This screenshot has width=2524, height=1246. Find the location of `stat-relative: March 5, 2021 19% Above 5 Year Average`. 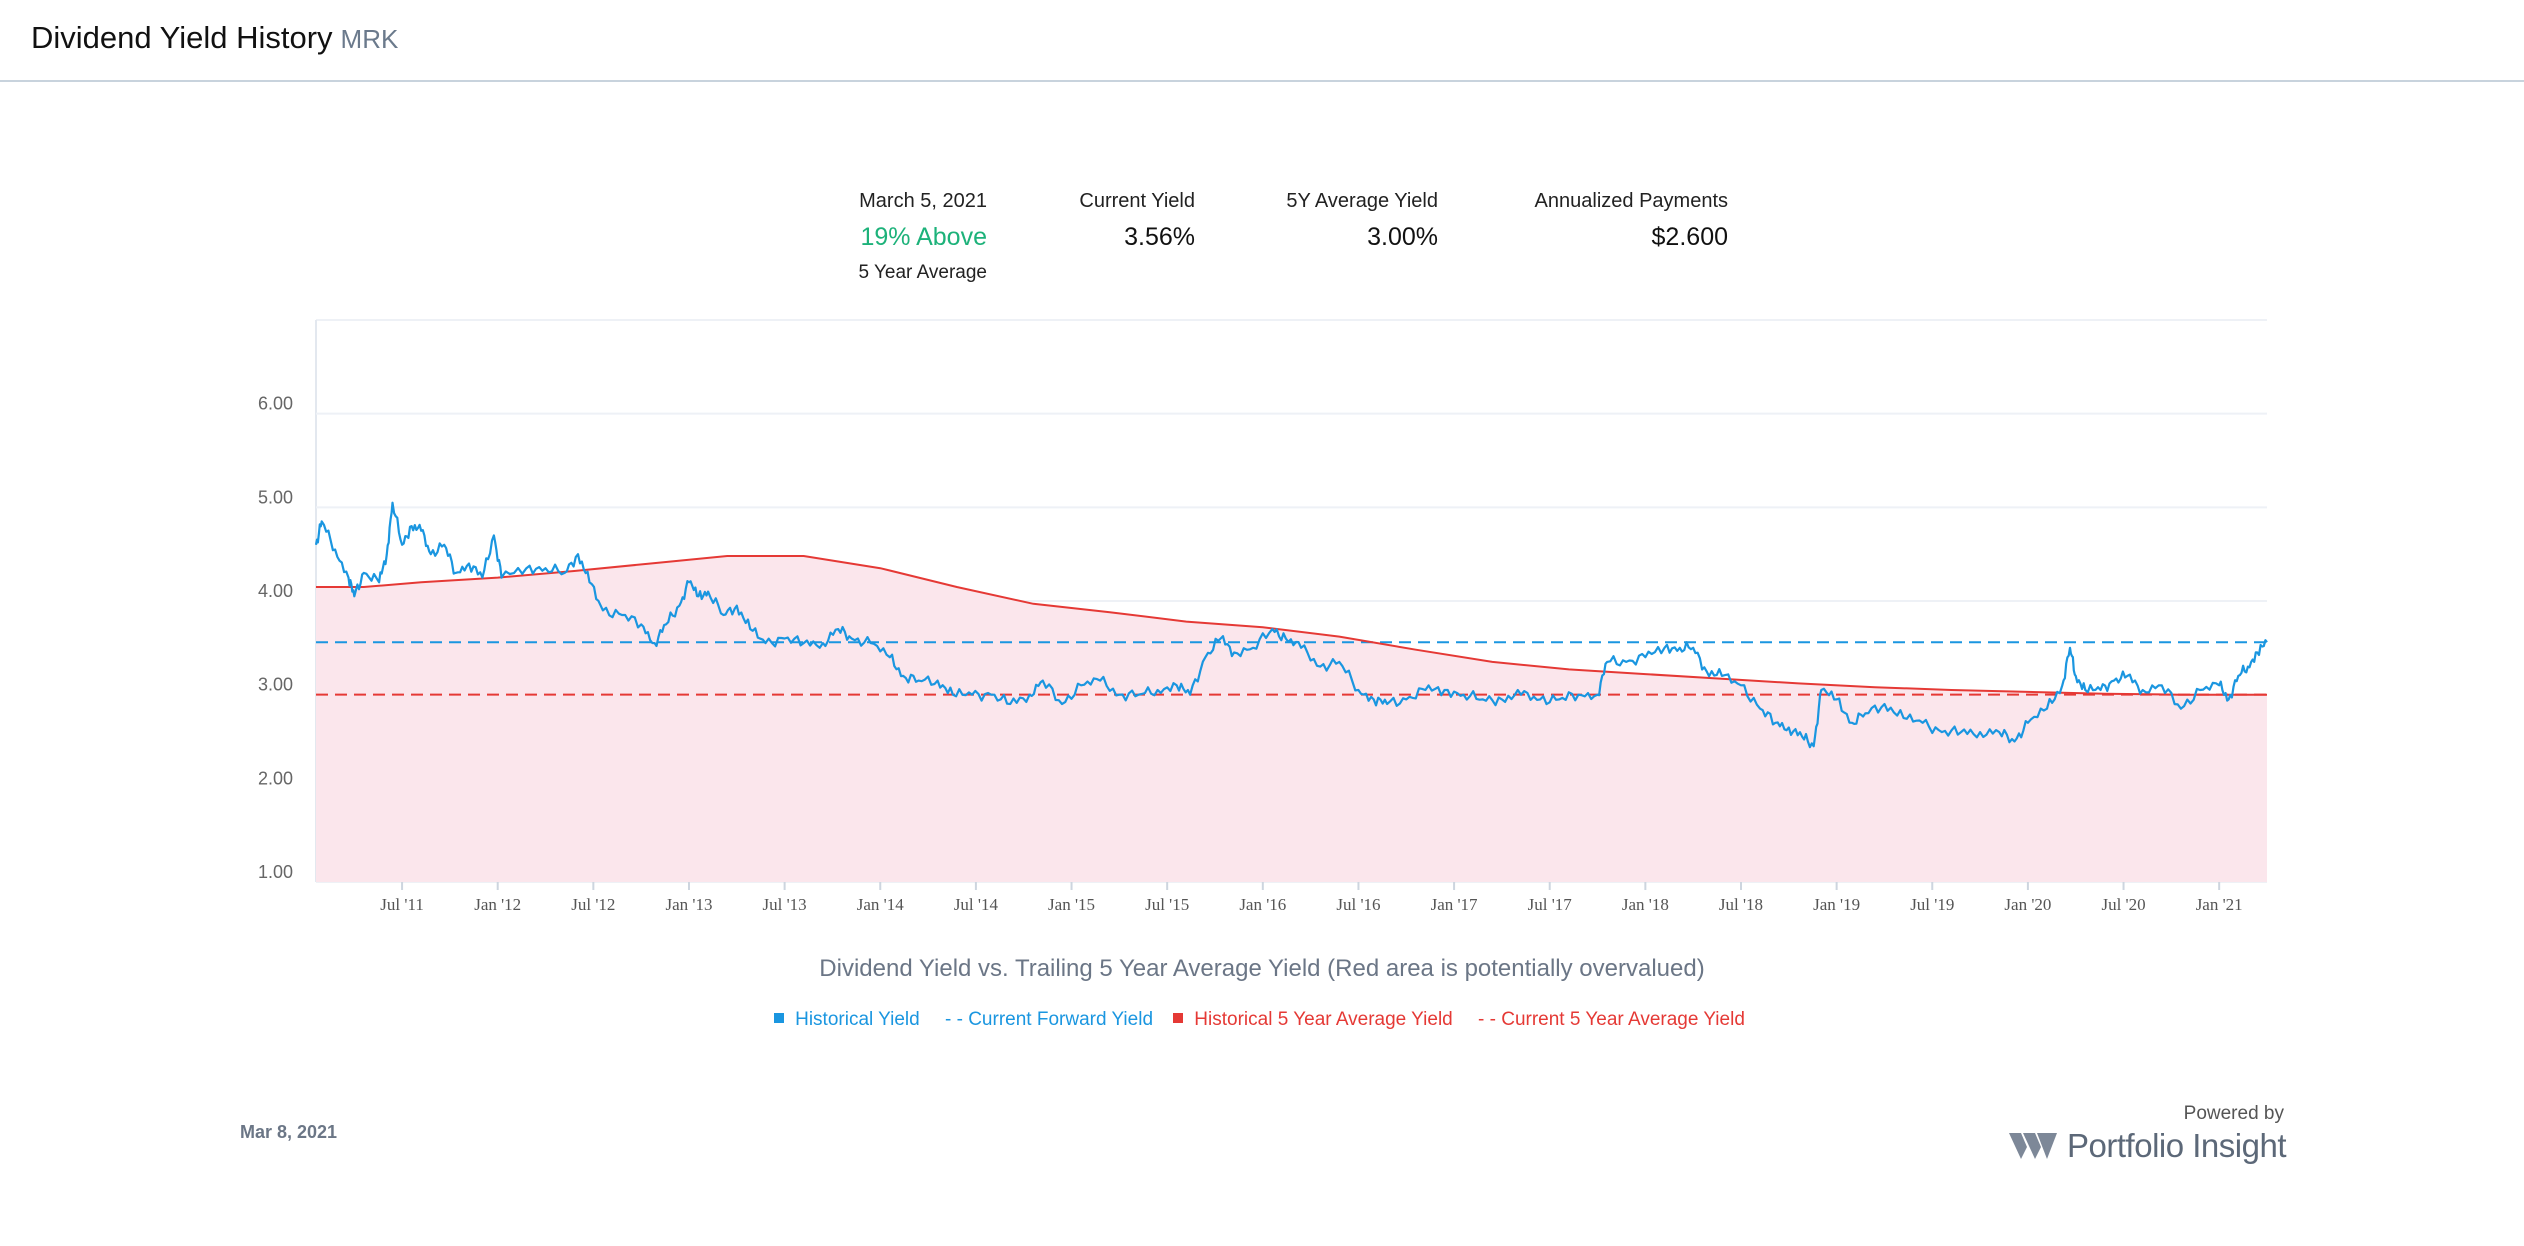

stat-relative: March 5, 2021 19% Above 5 Year Average is located at coordinates (922, 237).